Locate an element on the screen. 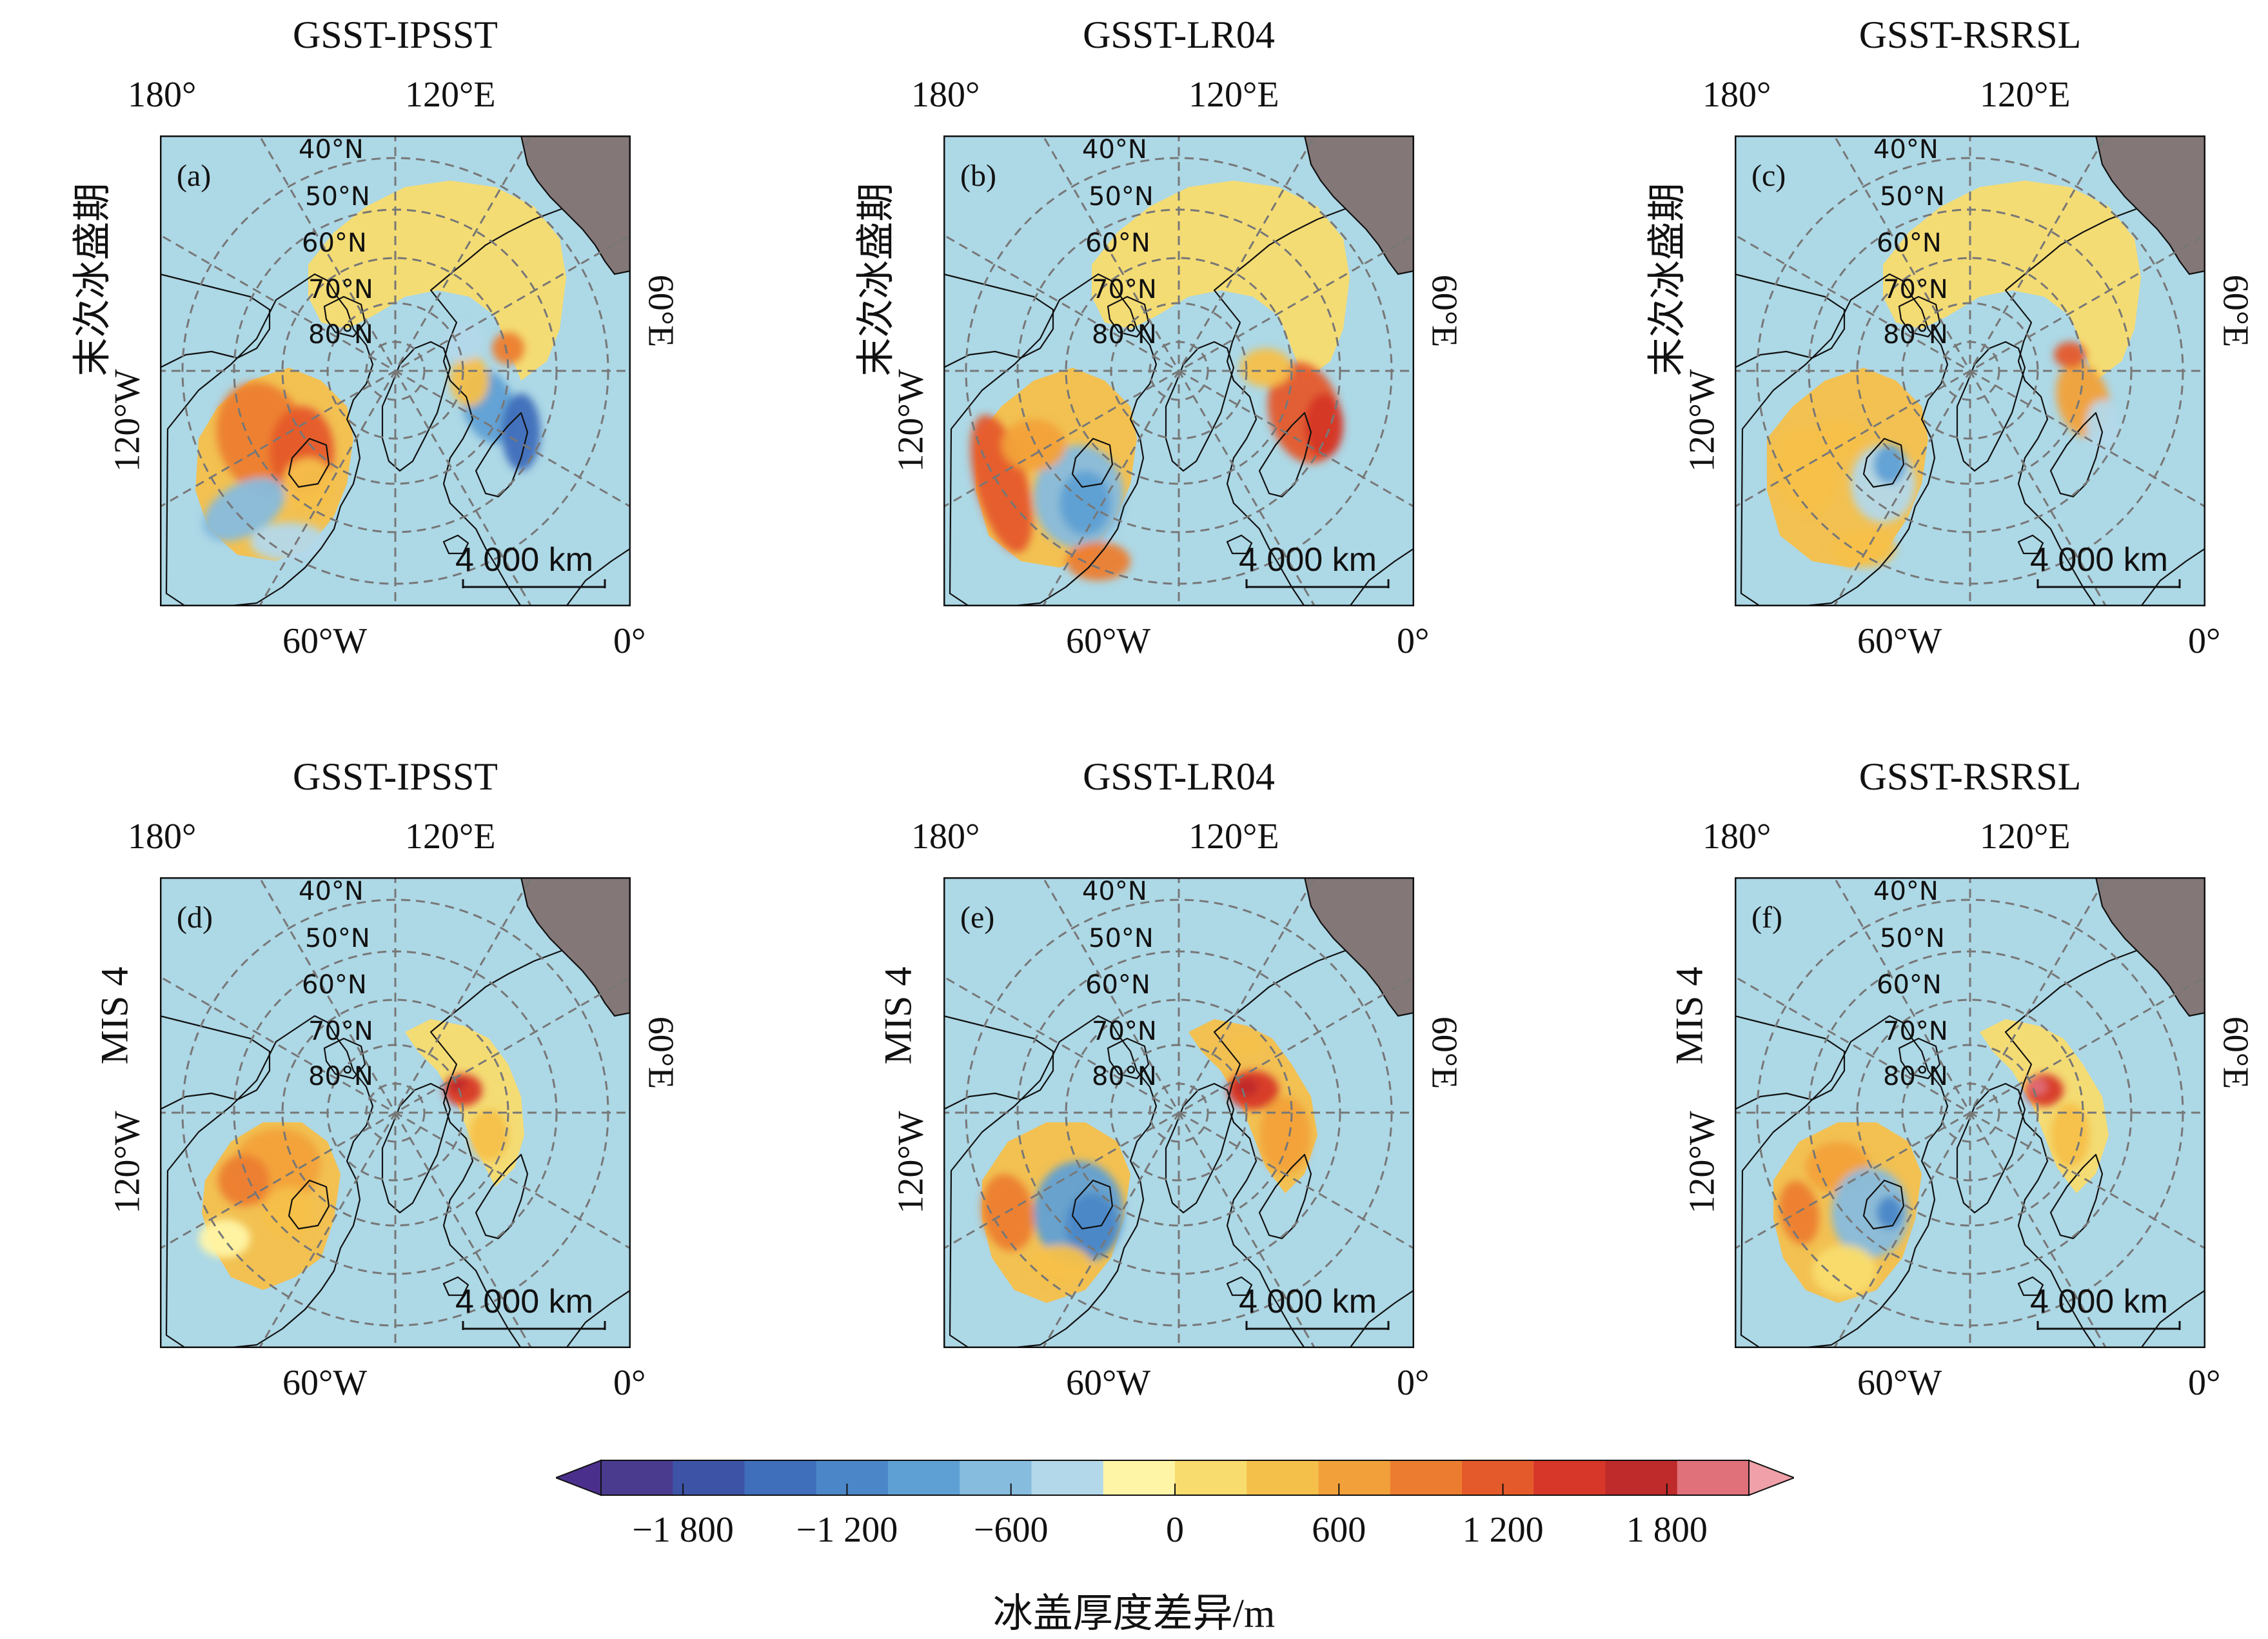  map-panel: (a) 40°N 50°N 60°N 70°N 80°N 4 000 km is located at coordinates (395, 371).